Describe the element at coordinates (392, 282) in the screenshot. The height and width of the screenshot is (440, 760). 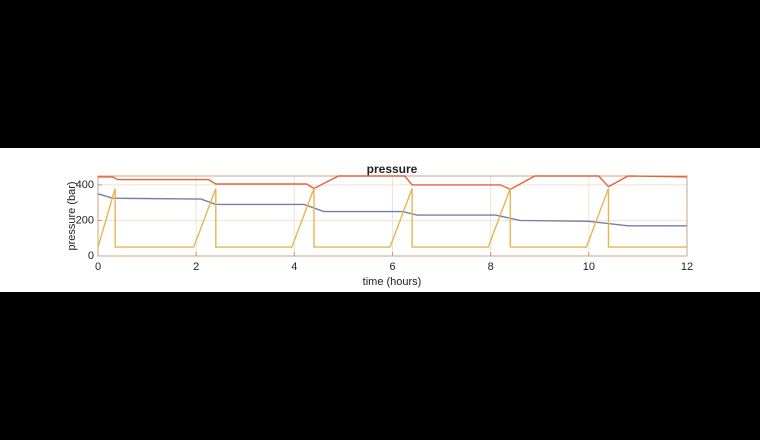
I see `x-axis-label: time (hours)` at that location.